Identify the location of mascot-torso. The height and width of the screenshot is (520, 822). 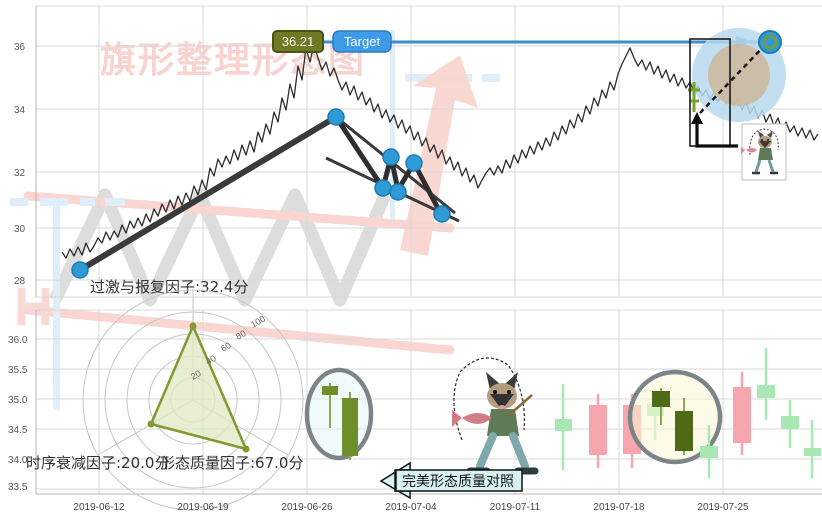
(503, 422).